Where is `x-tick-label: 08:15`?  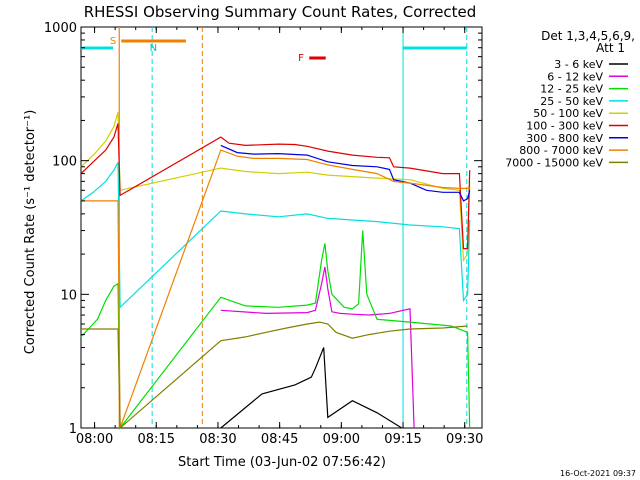
x-tick-label: 08:15 is located at coordinates (156, 439).